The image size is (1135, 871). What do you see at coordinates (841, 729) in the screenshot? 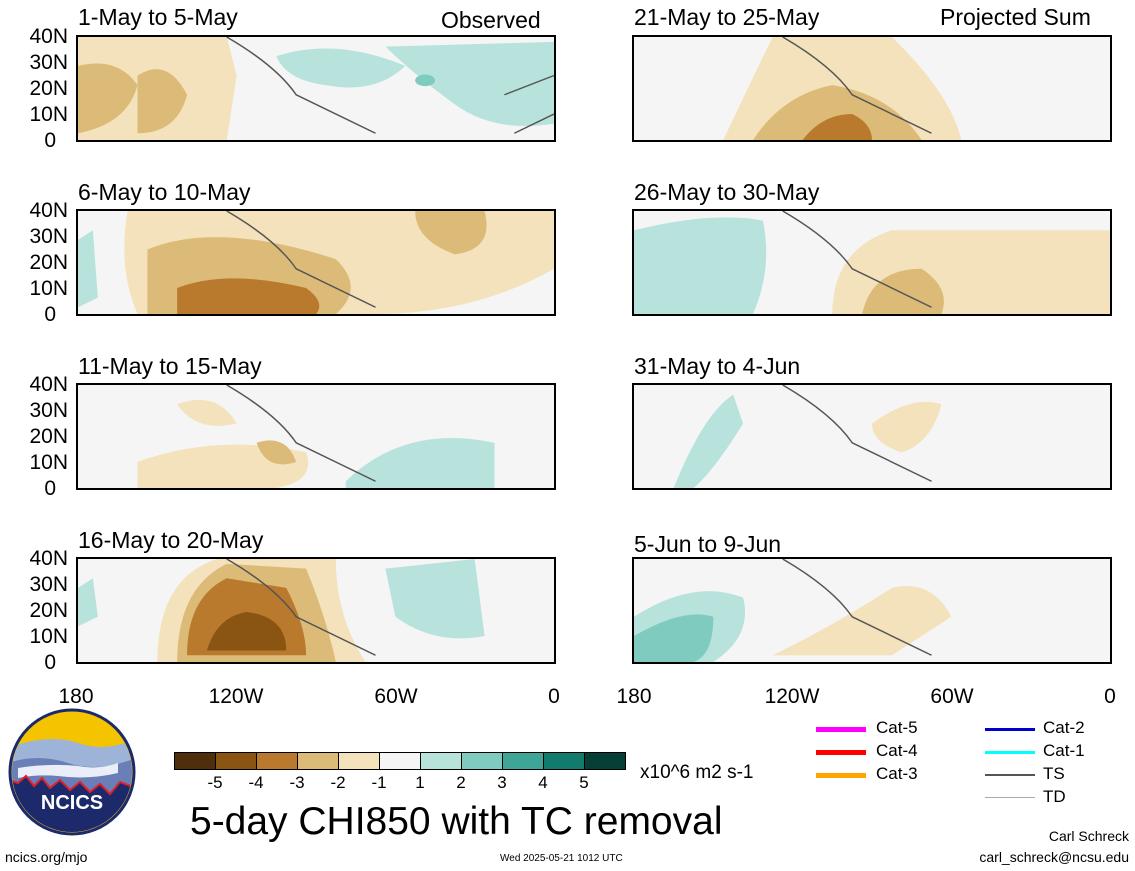
I see `legend-line-cat5` at bounding box center [841, 729].